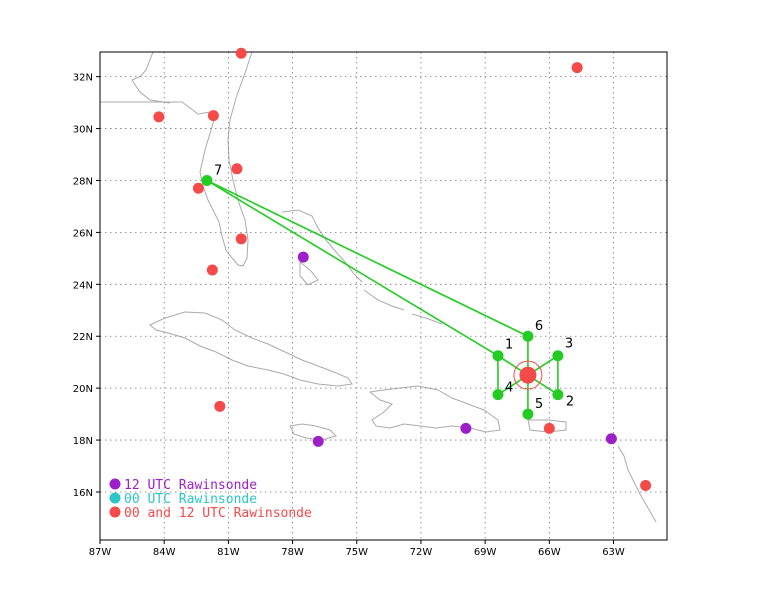 The height and width of the screenshot is (593, 768). What do you see at coordinates (613, 552) in the screenshot?
I see `x-tick-label: 63W` at bounding box center [613, 552].